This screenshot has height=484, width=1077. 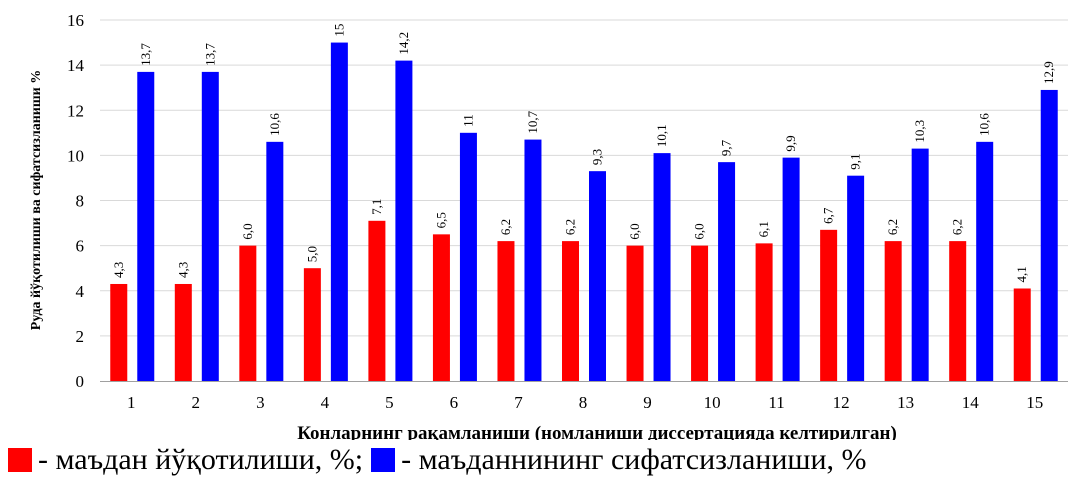 I want to click on x-tick-label: 11, so click(x=776, y=402).